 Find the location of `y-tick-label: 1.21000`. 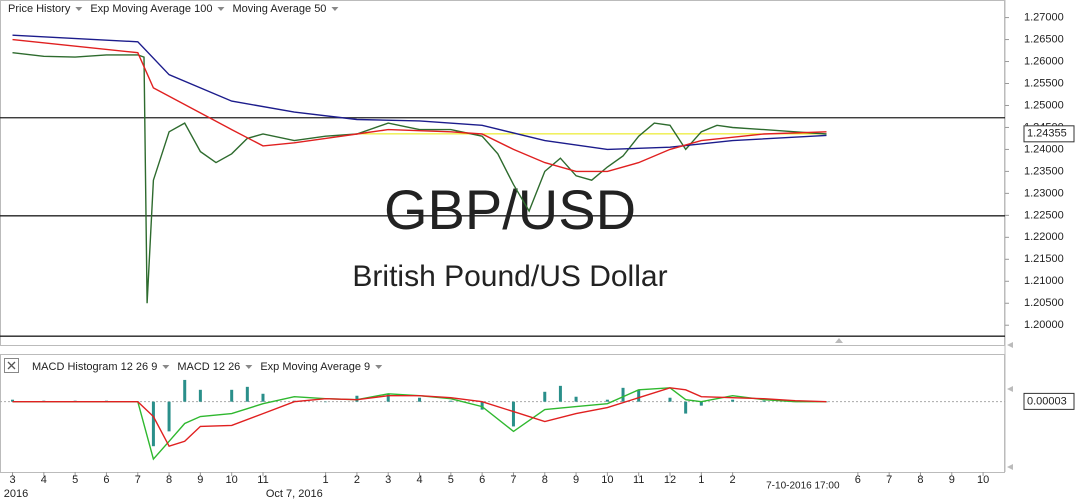

y-tick-label: 1.21000 is located at coordinates (1044, 281).